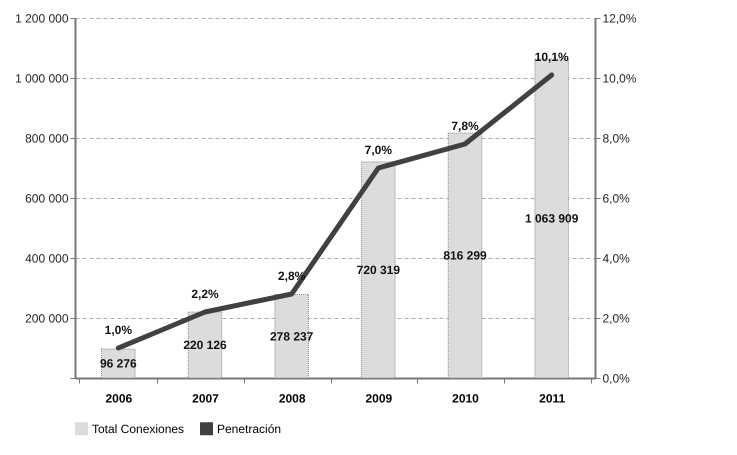  Describe the element at coordinates (616, 379) in the screenshot. I see `y2-tick-label: 0,0%` at that location.